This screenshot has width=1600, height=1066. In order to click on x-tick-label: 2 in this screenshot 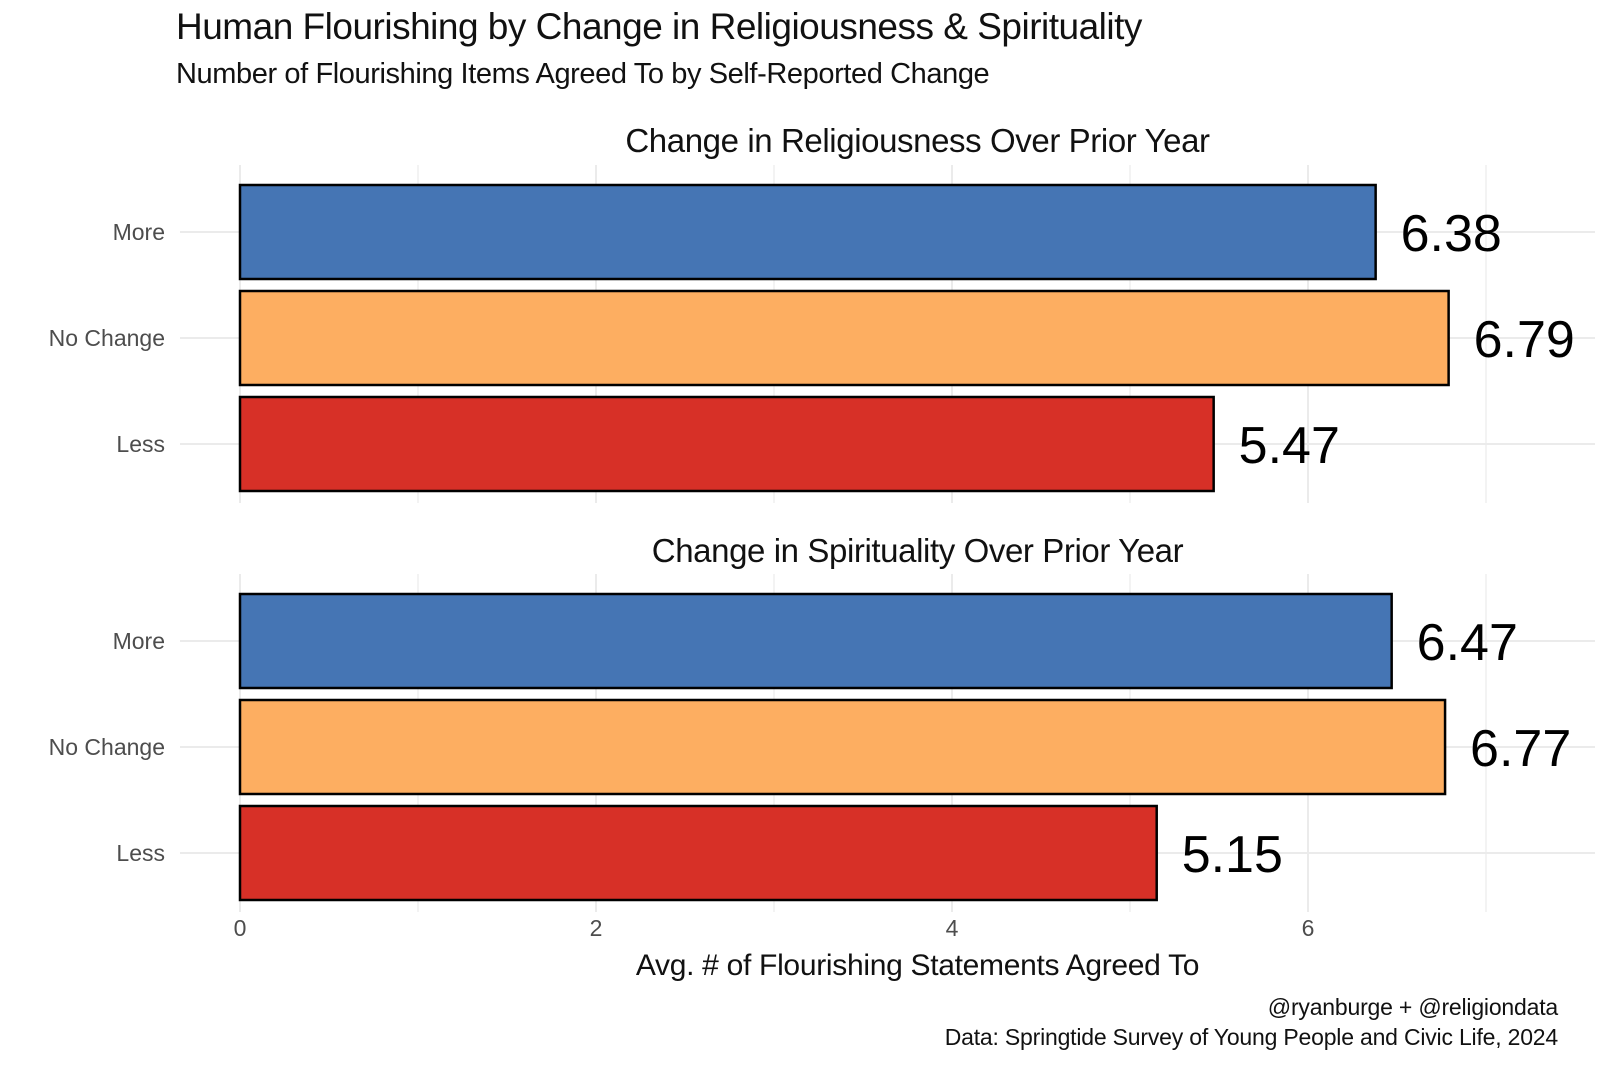, I will do `click(596, 928)`.